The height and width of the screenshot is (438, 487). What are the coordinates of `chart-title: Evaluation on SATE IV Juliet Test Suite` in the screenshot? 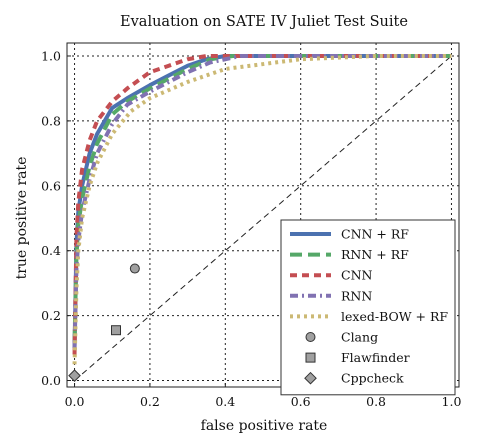 It's located at (264, 22).